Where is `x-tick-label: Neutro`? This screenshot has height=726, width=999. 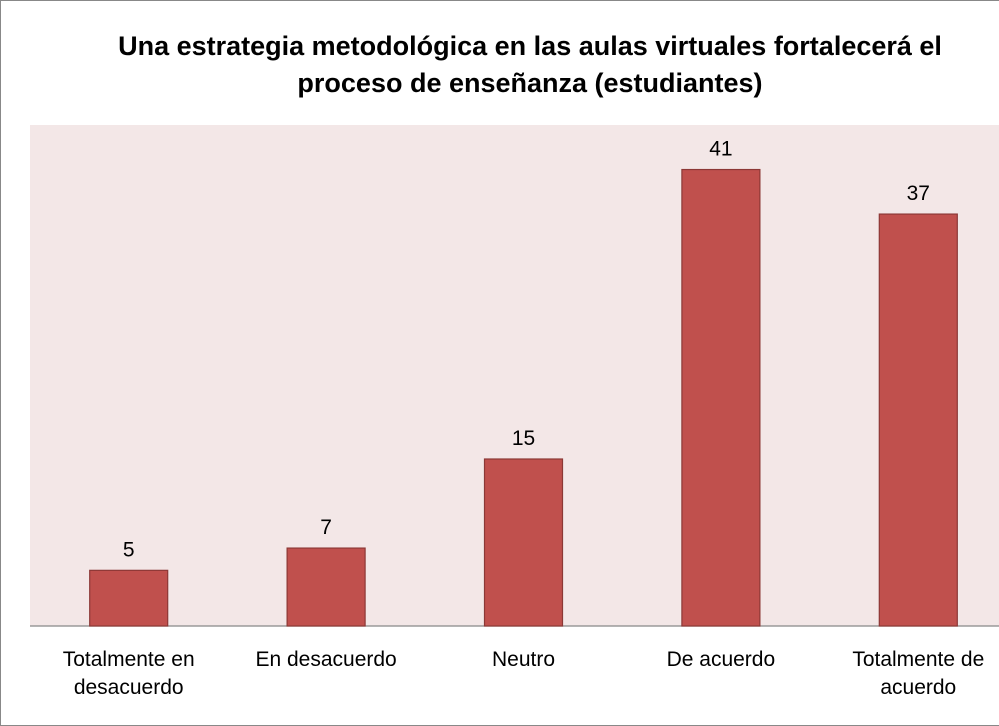
x-tick-label: Neutro is located at coordinates (523, 659).